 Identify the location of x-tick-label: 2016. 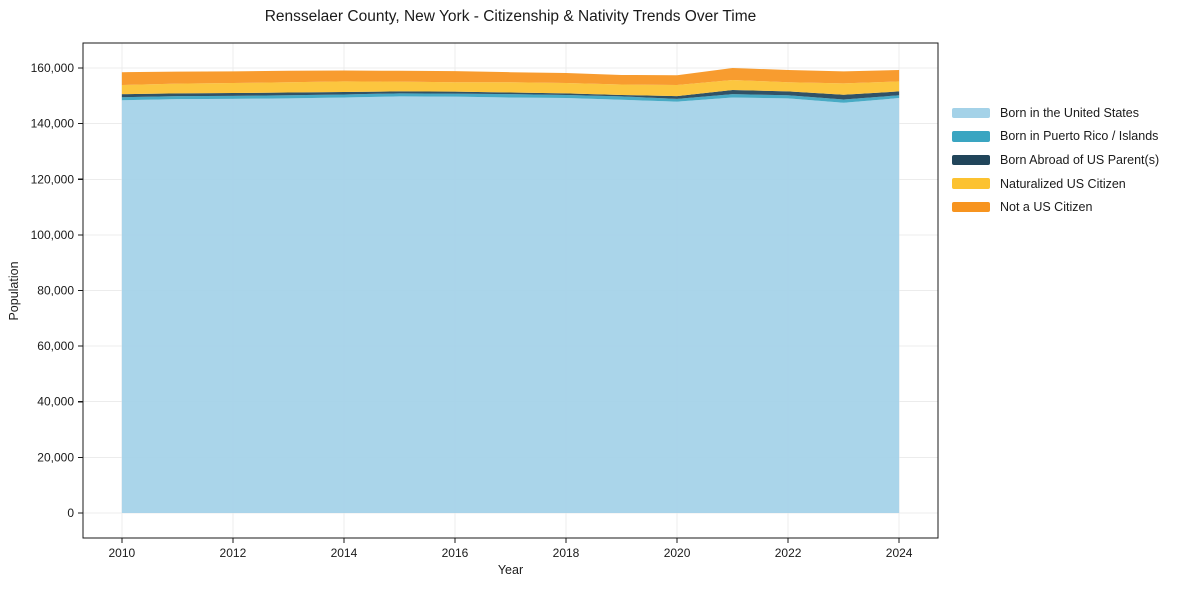
(455, 553).